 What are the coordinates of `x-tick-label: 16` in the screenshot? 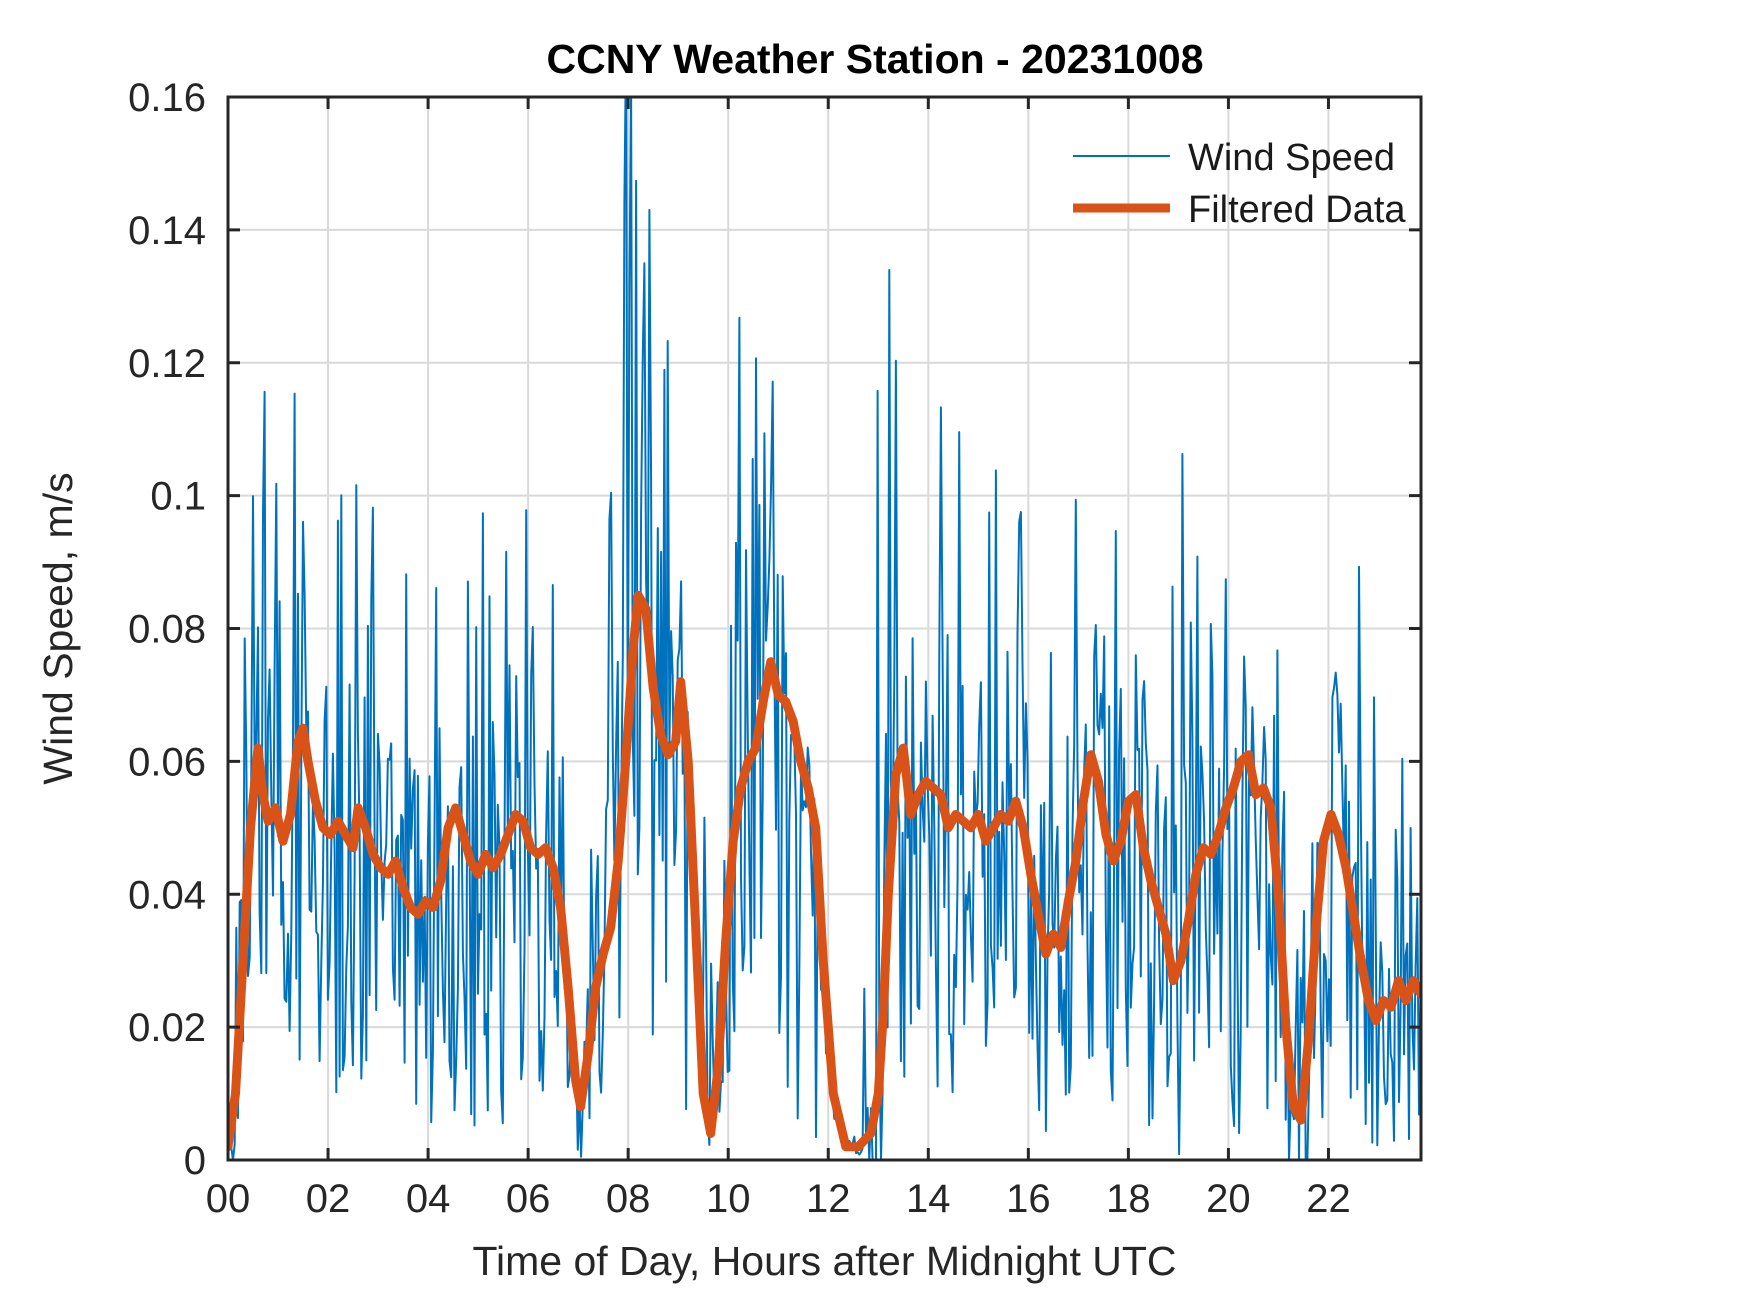 It's located at (1028, 1199).